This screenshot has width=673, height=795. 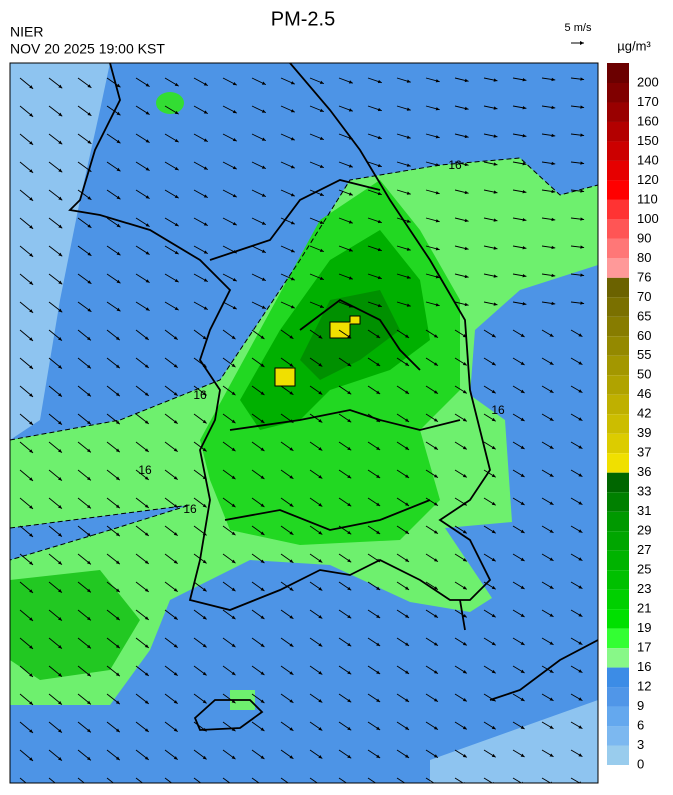 What do you see at coordinates (644, 647) in the screenshot?
I see `colorbar-label: 17` at bounding box center [644, 647].